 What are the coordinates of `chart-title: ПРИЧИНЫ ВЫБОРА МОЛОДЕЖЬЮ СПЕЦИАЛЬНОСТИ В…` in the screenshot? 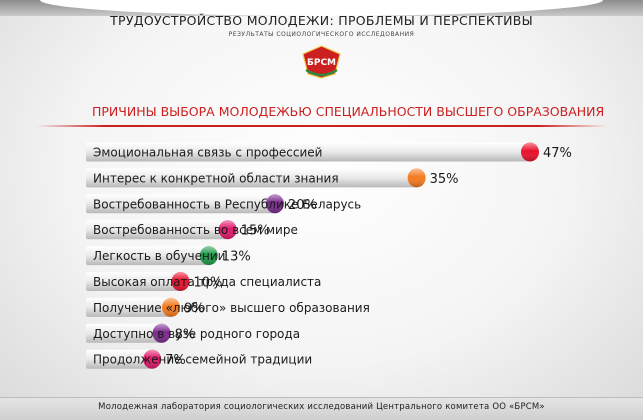 It's located at (348, 111).